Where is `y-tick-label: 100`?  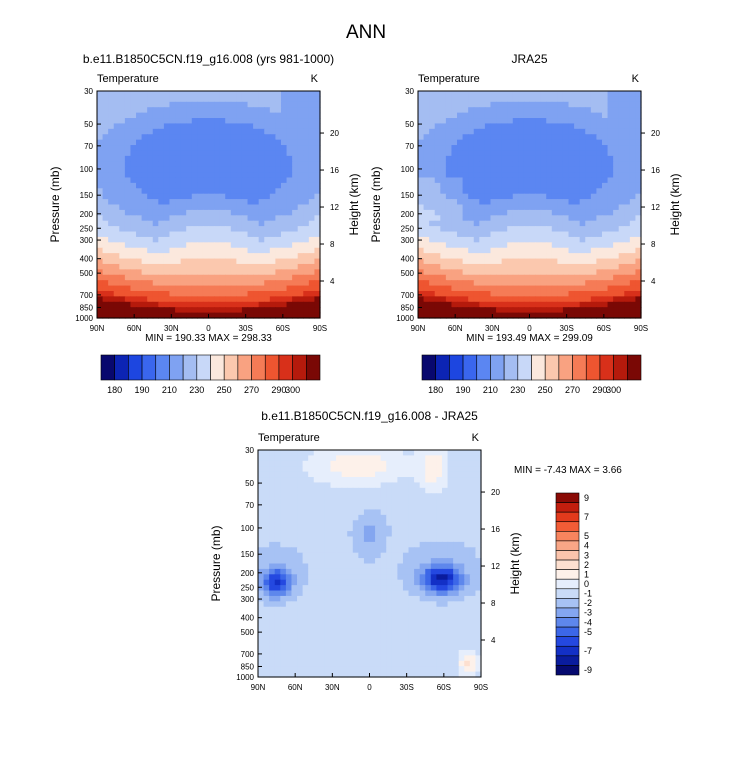
y-tick-label: 100 is located at coordinates (87, 169).